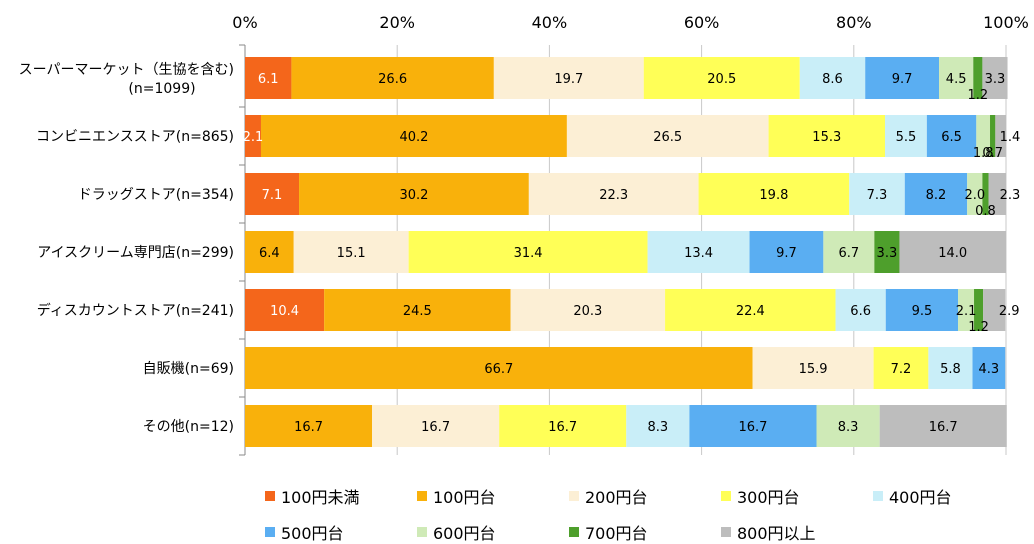 The height and width of the screenshot is (544, 1034). I want to click on data-label: 6.6, so click(860, 311).